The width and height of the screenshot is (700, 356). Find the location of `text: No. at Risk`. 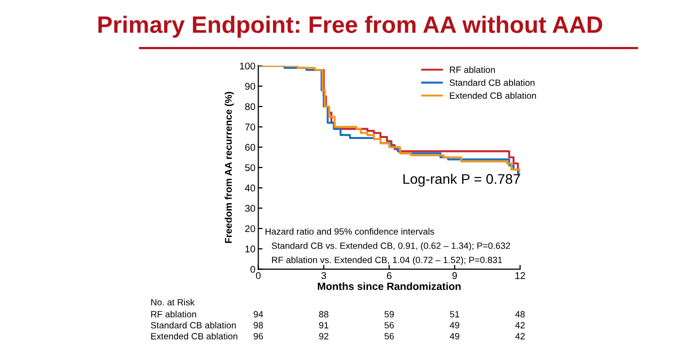

text: No. at Risk is located at coordinates (173, 302).